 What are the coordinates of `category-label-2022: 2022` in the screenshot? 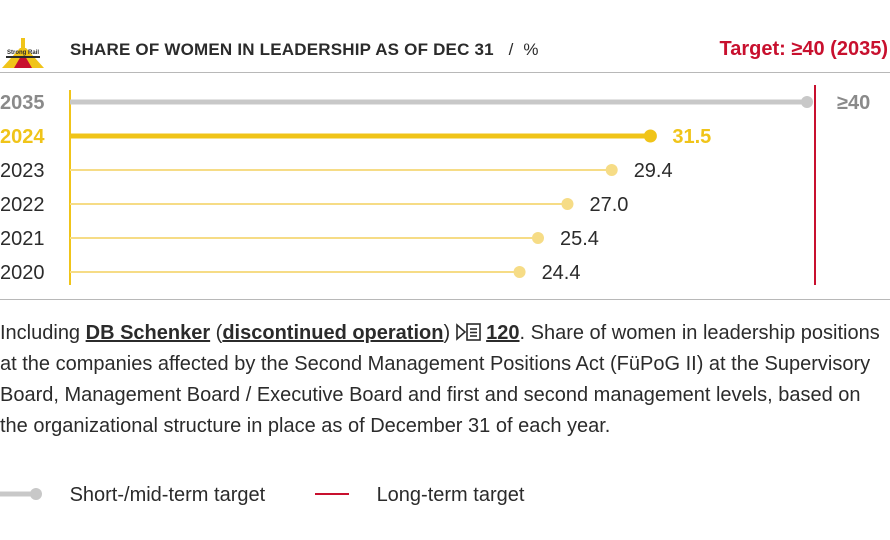 It's located at (22, 205).